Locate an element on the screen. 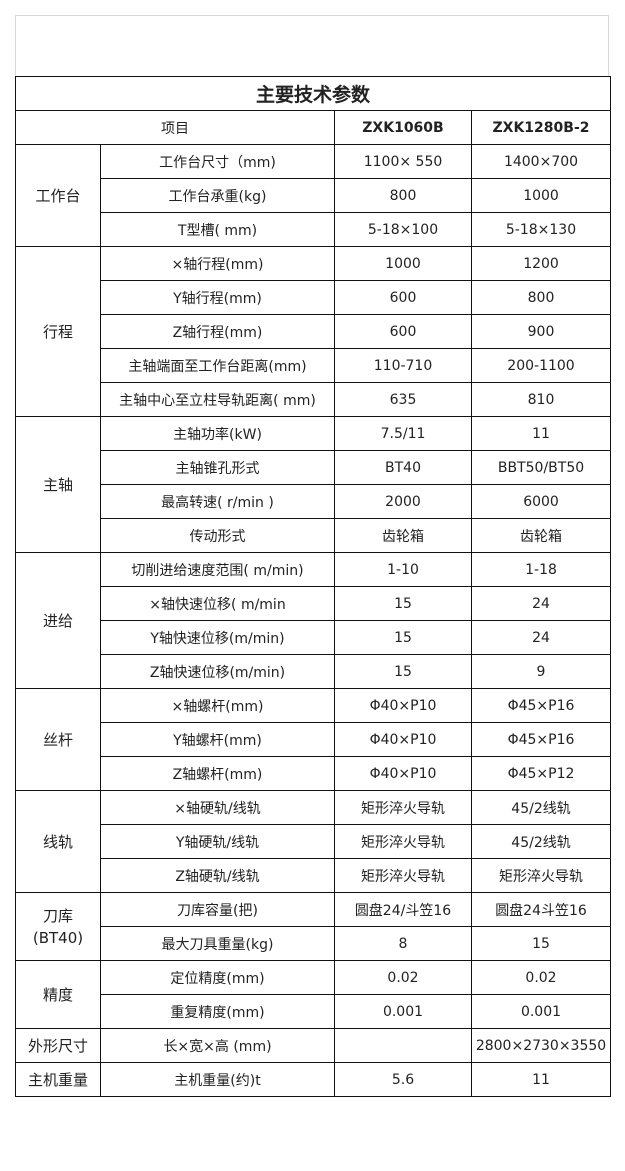 This screenshot has width=625, height=1171. item-cell: Z轴硬轨/线轨 is located at coordinates (217, 875).